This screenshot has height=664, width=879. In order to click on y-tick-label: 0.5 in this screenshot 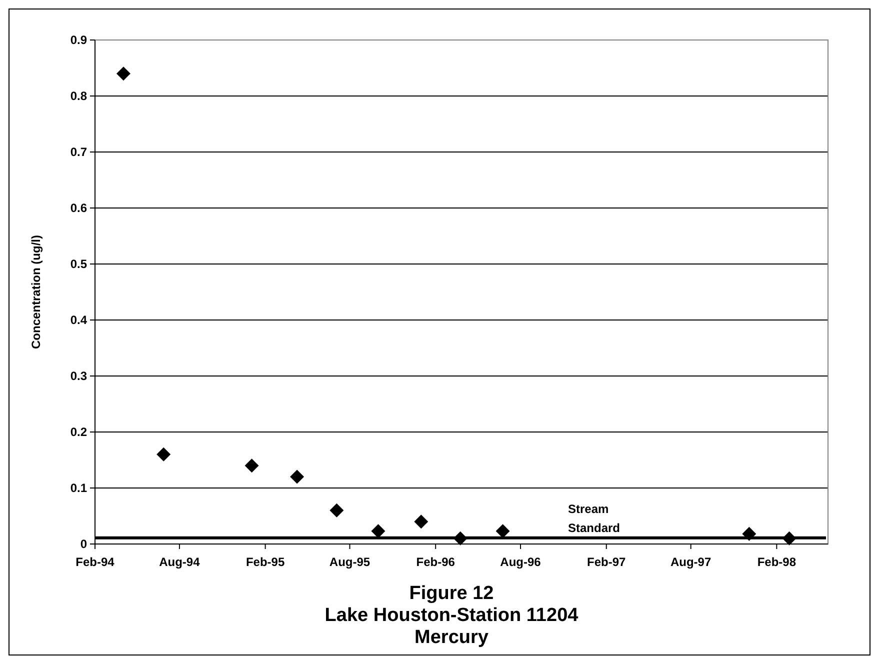, I will do `click(79, 264)`.